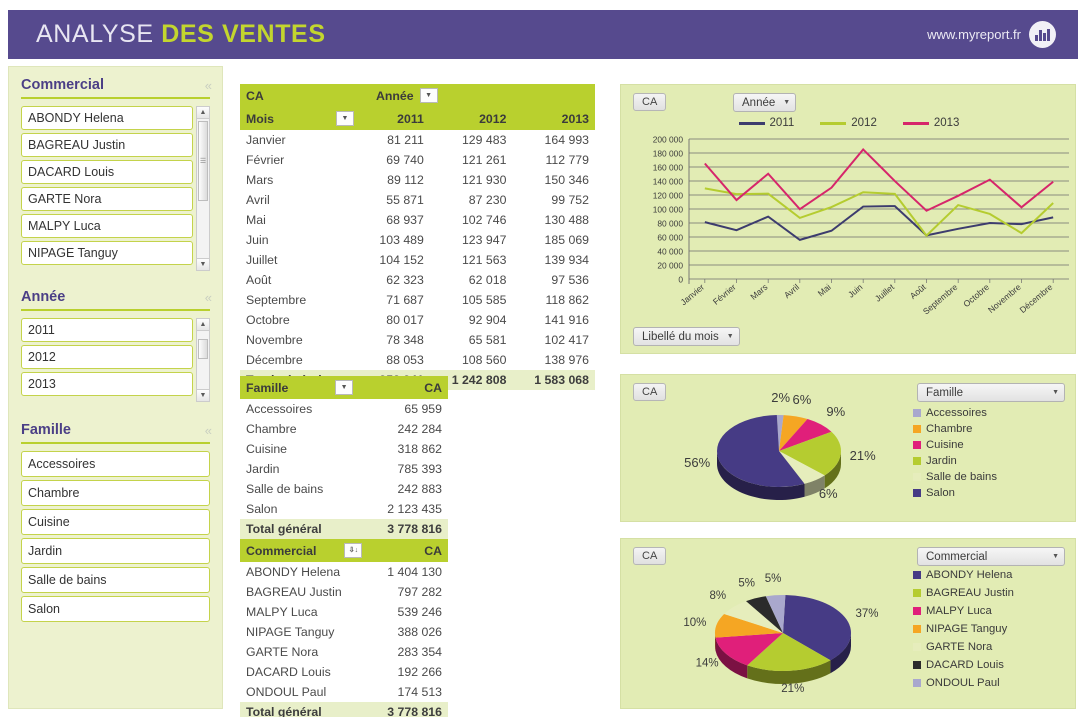 The height and width of the screenshot is (717, 1086). Describe the element at coordinates (471, 140) in the screenshot. I see `cell: 129 483` at that location.